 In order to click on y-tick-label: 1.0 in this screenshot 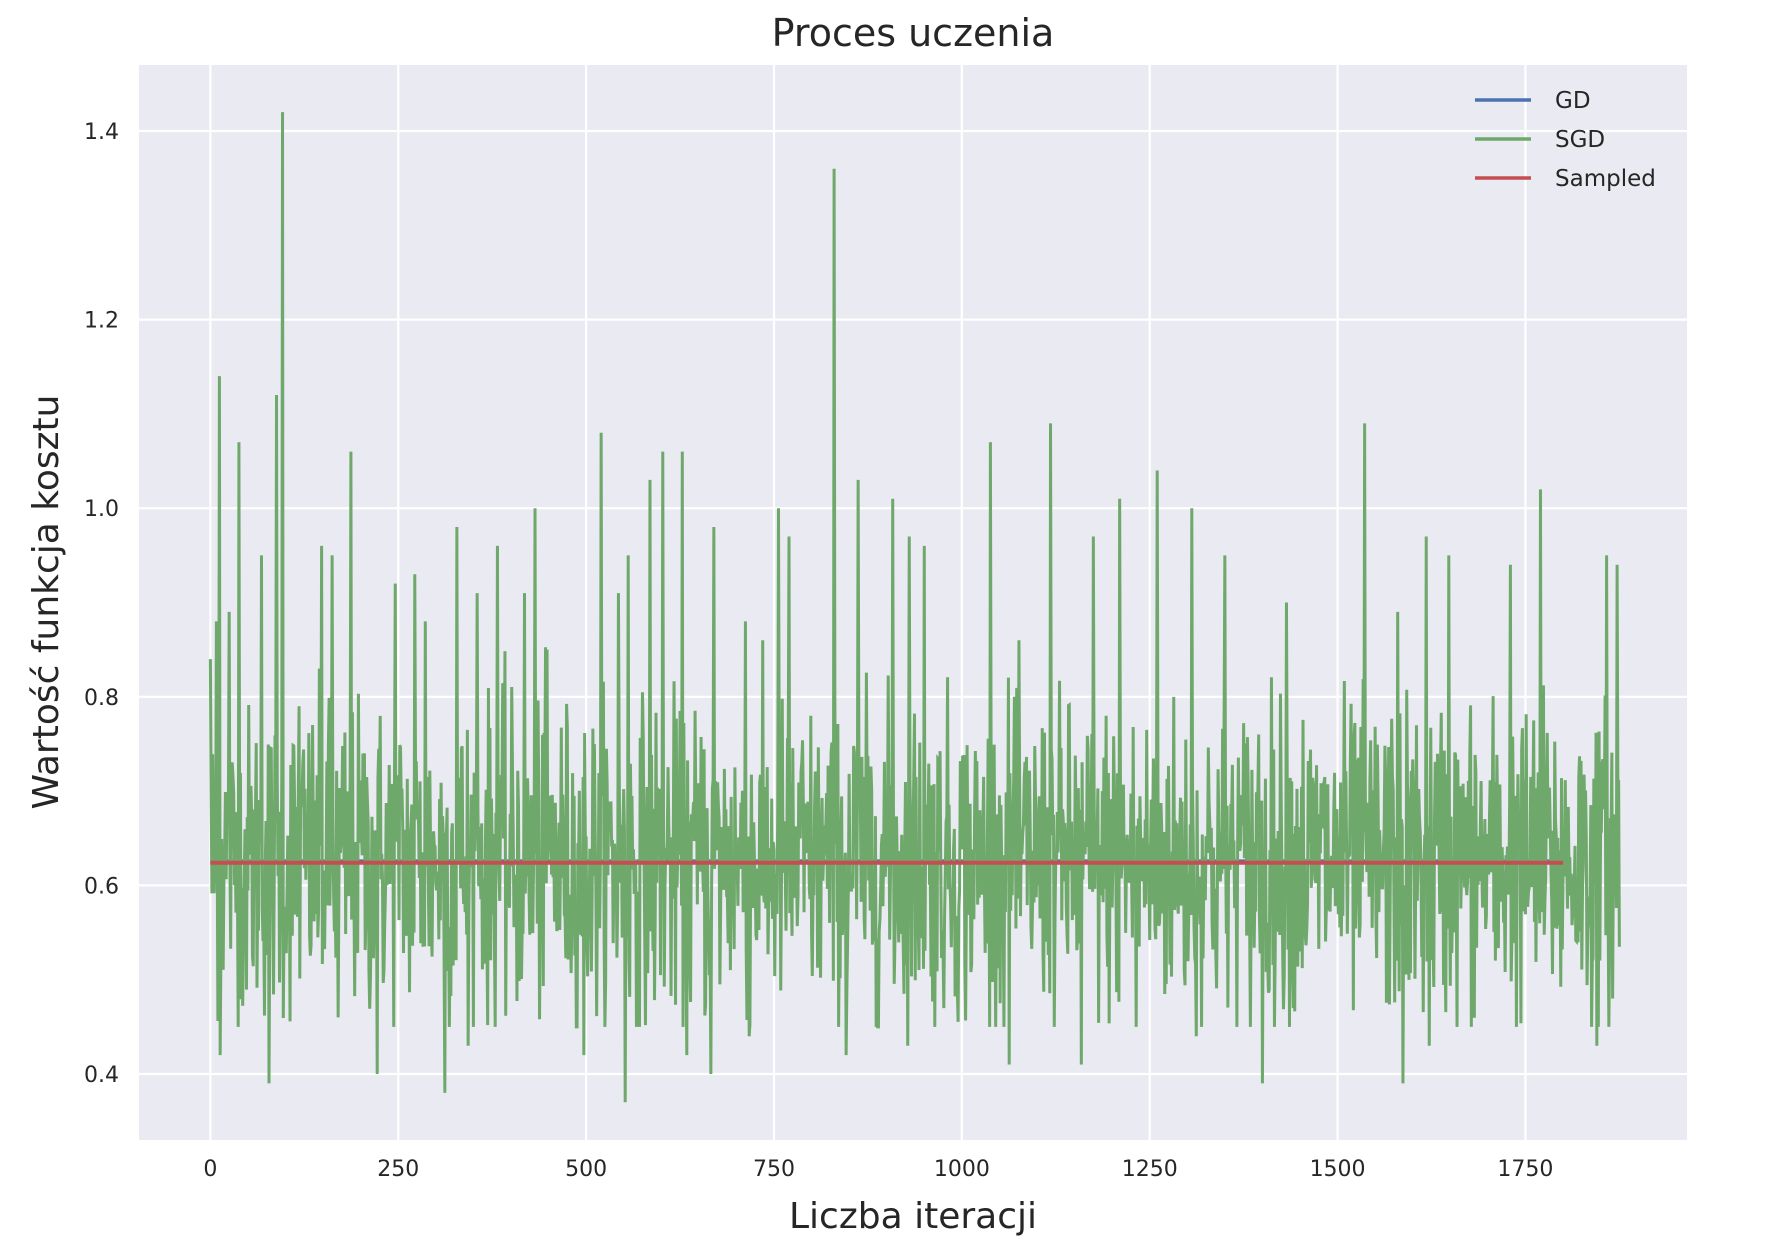, I will do `click(101, 509)`.